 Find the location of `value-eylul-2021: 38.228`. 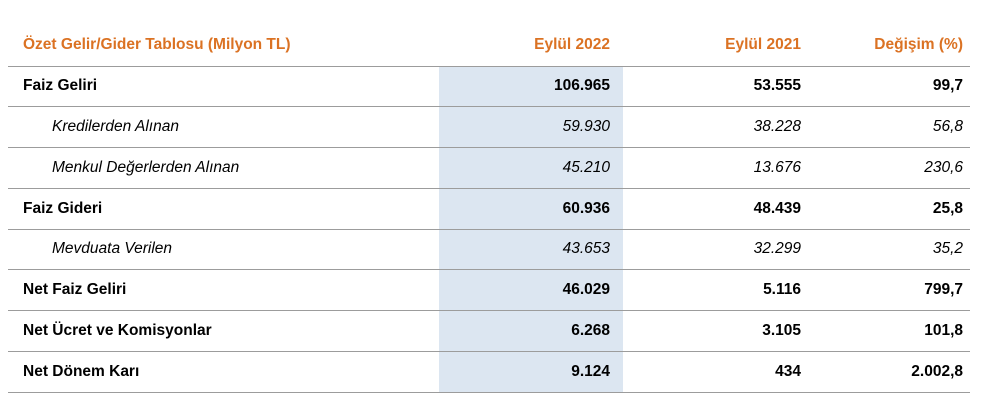

value-eylul-2021: 38.228 is located at coordinates (718, 127).